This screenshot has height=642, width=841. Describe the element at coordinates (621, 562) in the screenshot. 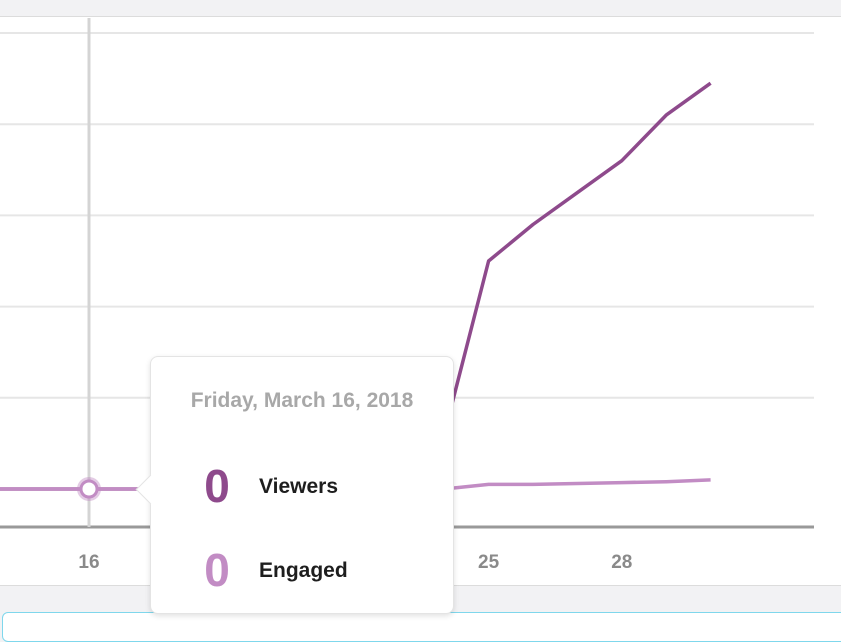

I see `x-tick-label: 28` at that location.